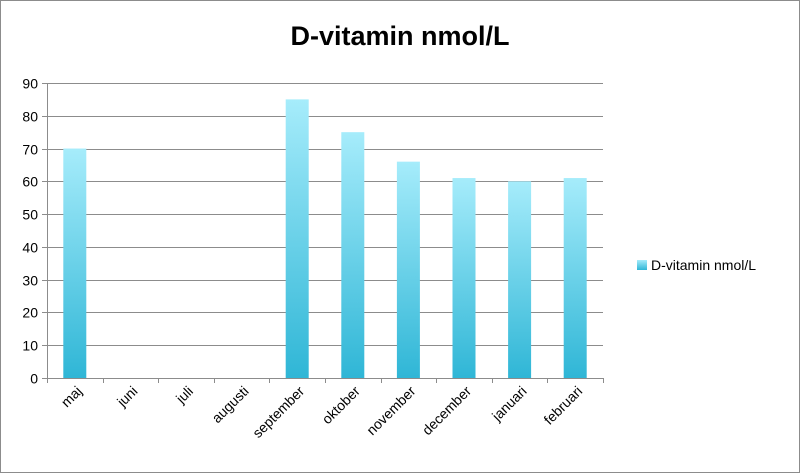  I want to click on x-tick-label: december, so click(447, 411).